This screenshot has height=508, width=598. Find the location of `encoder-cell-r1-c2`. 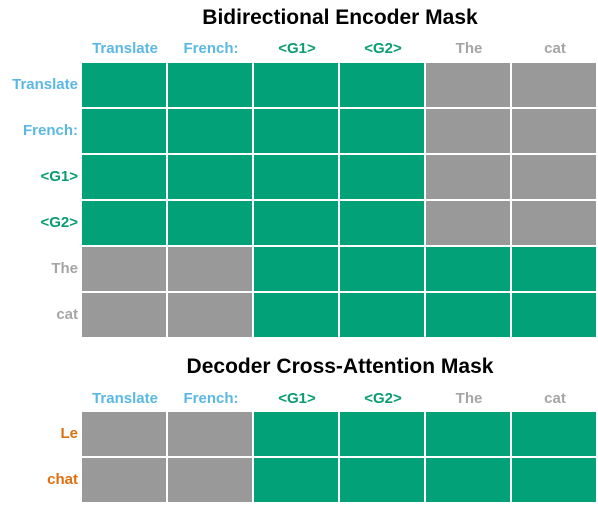

encoder-cell-r1-c2 is located at coordinates (296, 131).